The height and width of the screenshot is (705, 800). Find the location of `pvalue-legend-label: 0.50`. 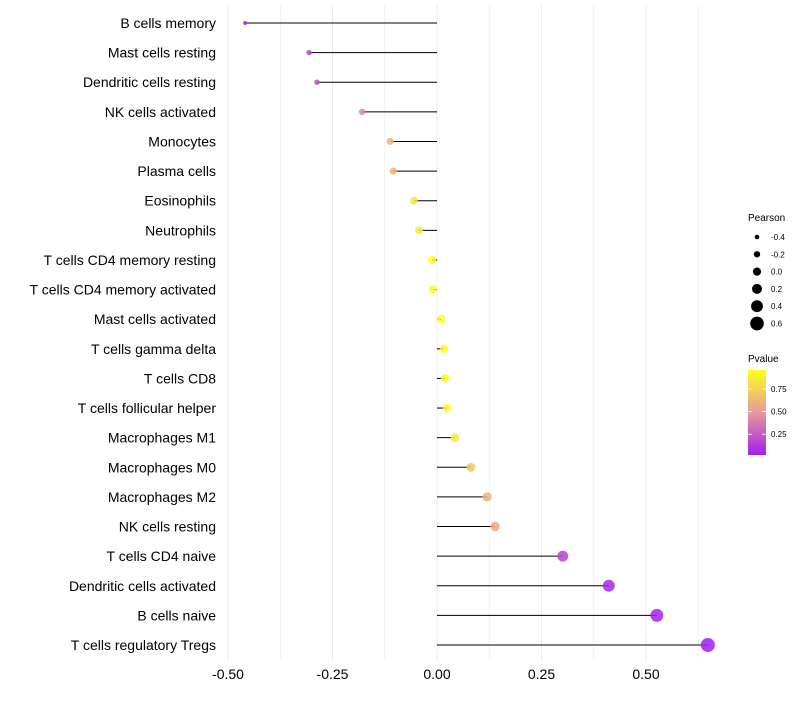

pvalue-legend-label: 0.50 is located at coordinates (779, 412).